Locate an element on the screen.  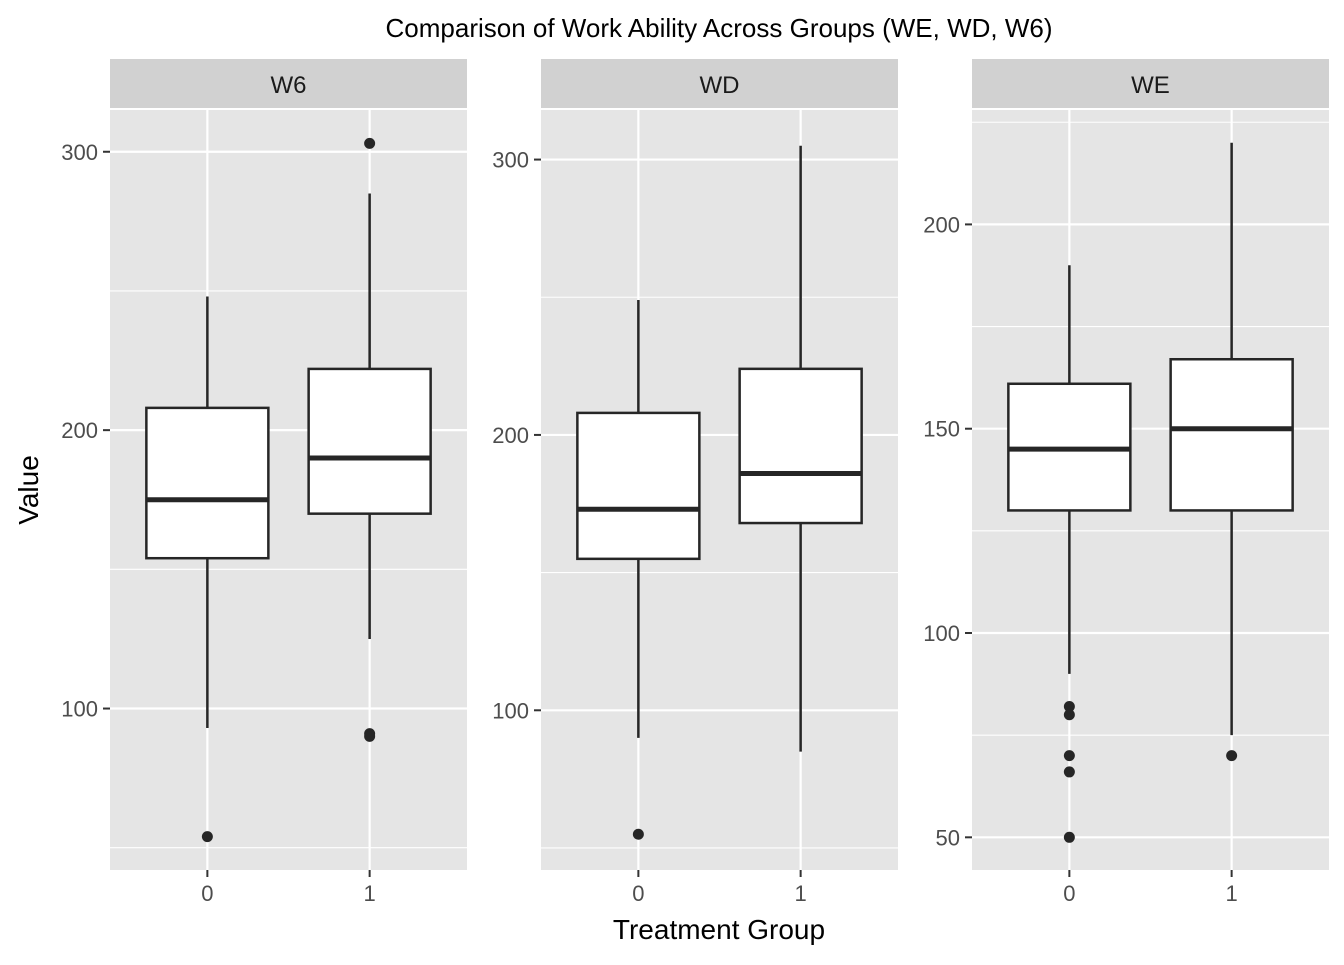
facet-strip-label: WD is located at coordinates (720, 85).